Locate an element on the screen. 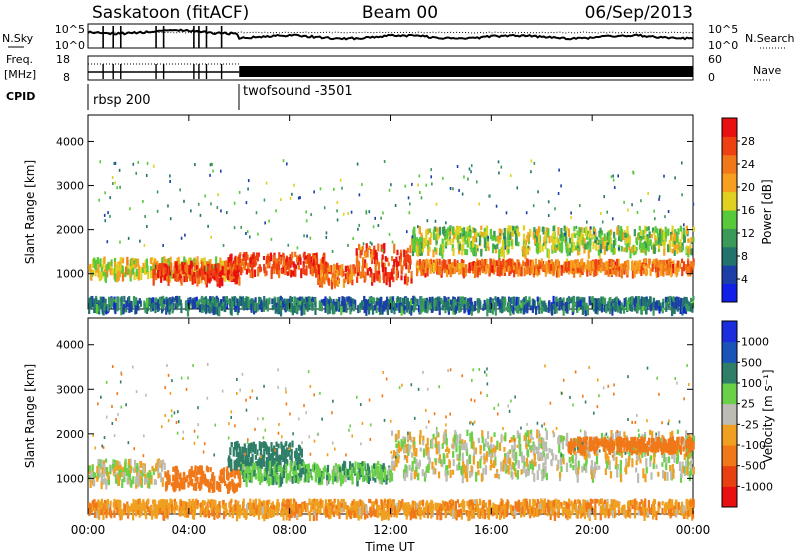 The height and width of the screenshot is (554, 800). power-ytick-label: 1000 is located at coordinates (70, 274).